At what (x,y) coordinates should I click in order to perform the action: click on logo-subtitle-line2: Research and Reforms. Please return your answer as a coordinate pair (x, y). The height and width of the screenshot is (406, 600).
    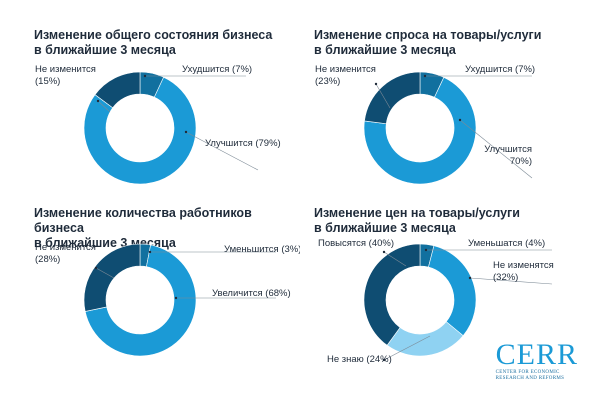
    Looking at the image, I should click on (530, 378).